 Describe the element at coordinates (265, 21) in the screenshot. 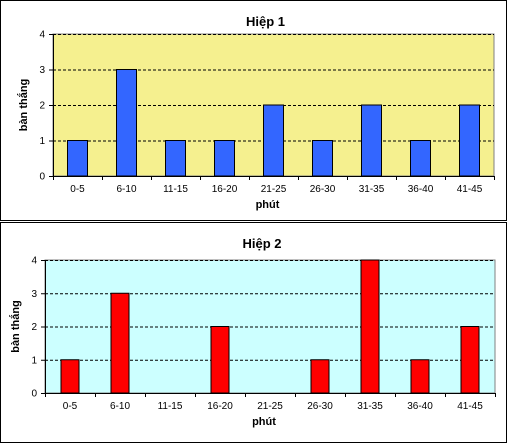

I see `chart-title: Hiệp 1` at that location.